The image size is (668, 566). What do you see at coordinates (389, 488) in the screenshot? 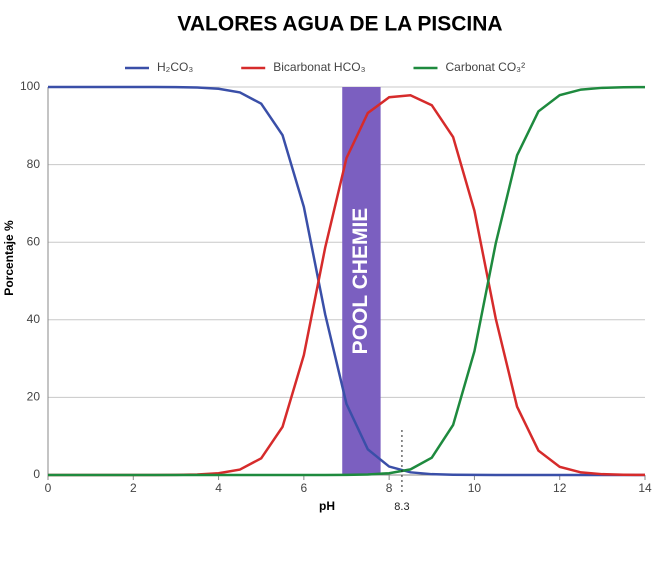
I see `x-tick-label: 8` at bounding box center [389, 488].